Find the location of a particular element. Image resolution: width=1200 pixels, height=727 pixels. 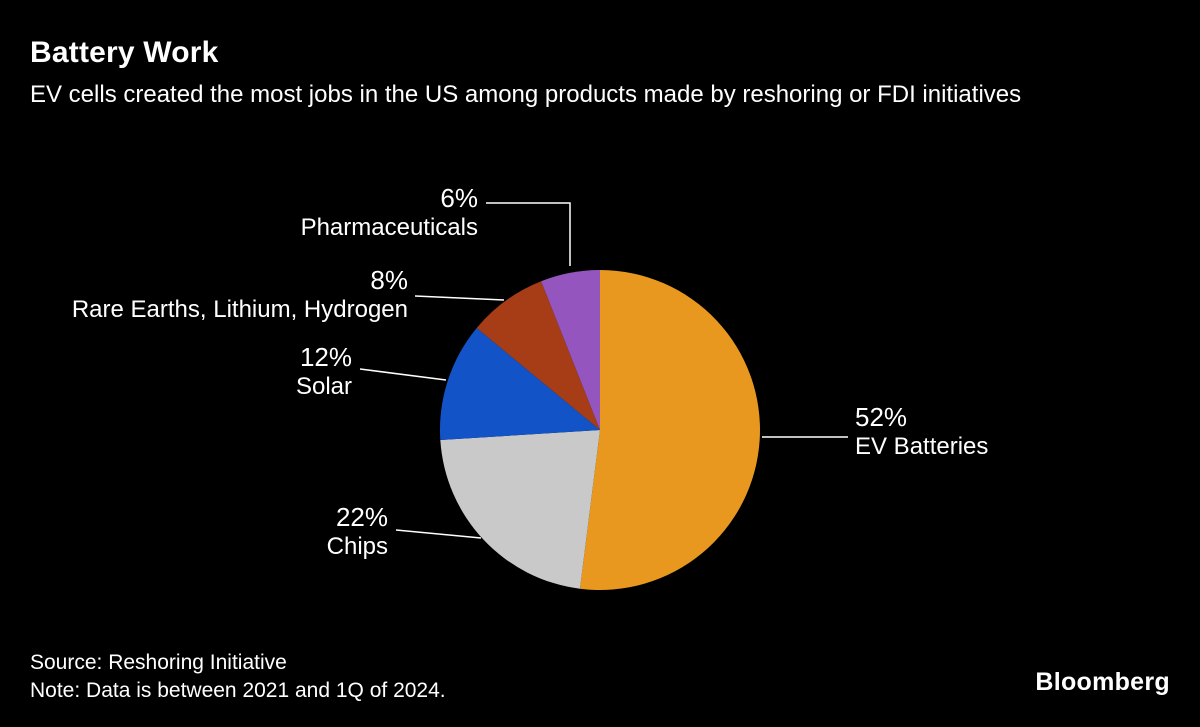

pie-slices is located at coordinates (600, 430).